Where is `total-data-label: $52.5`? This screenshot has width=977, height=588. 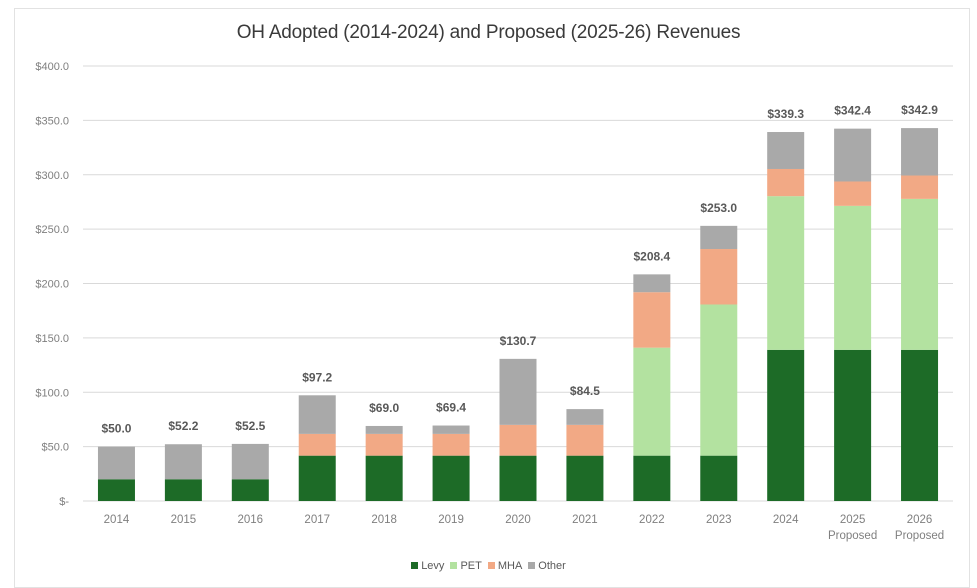
total-data-label: $52.5 is located at coordinates (250, 426).